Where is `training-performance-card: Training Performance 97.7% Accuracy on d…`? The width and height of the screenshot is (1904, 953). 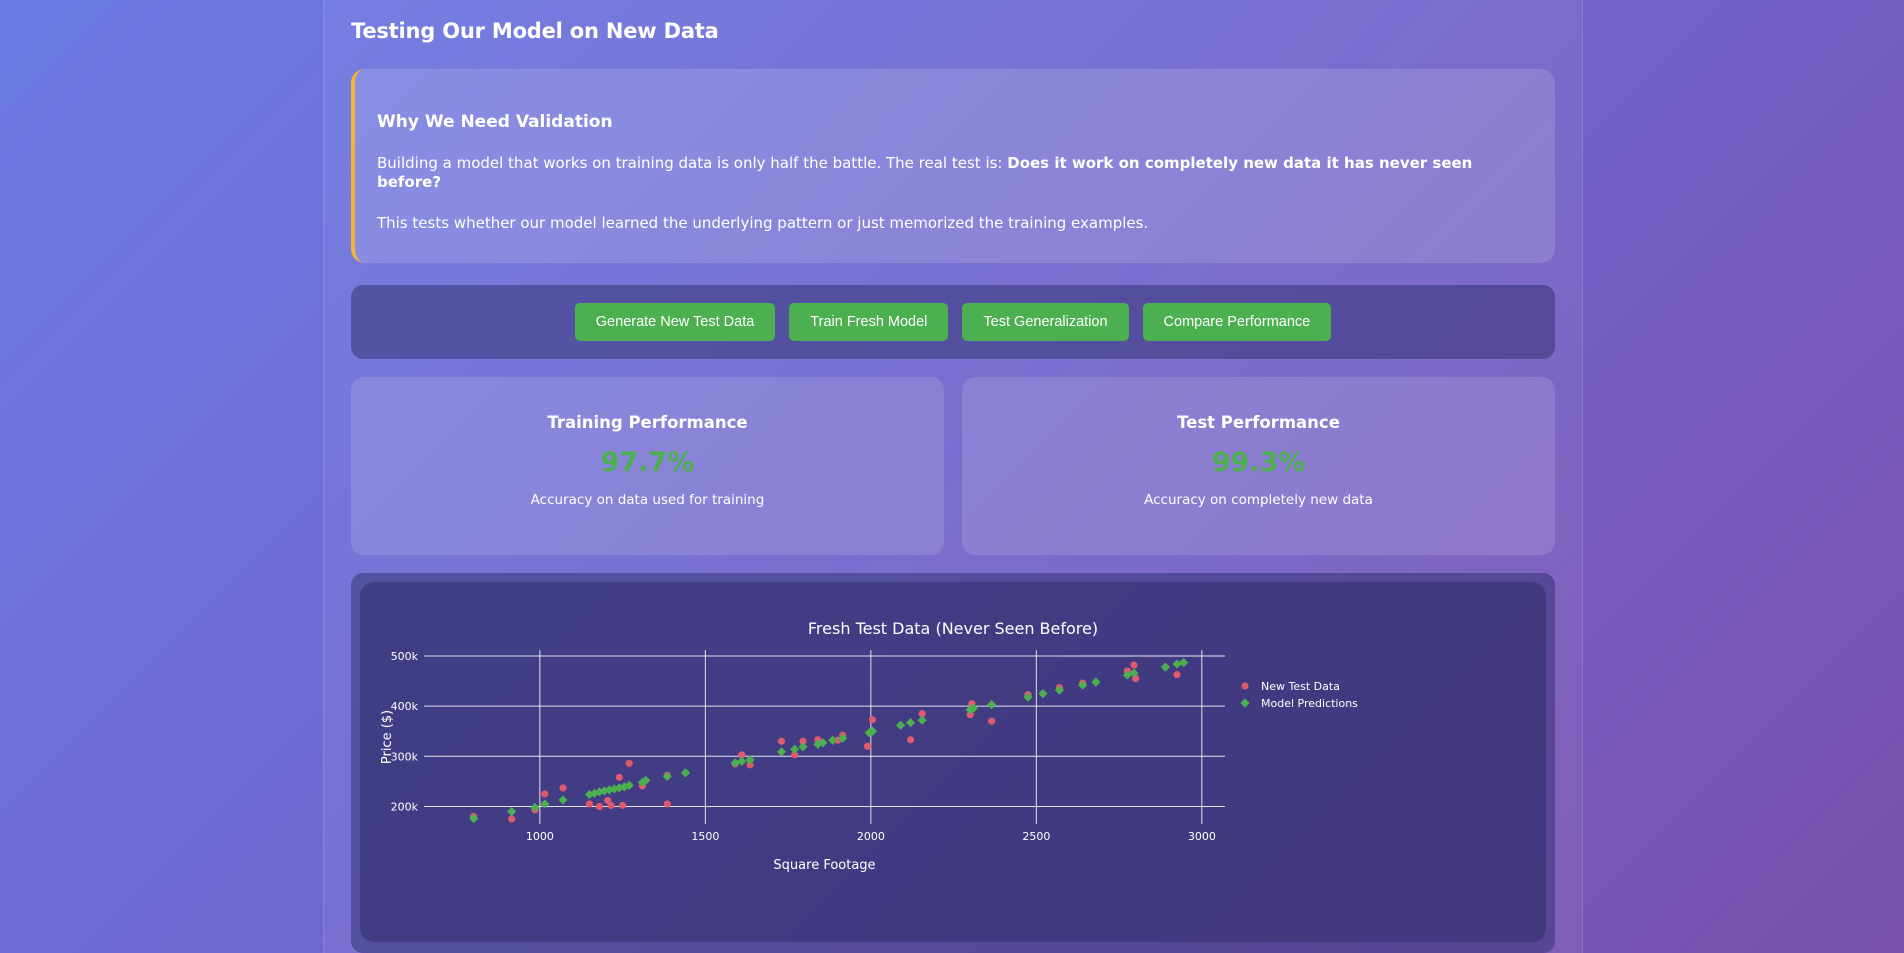
training-performance-card: Training Performance 97.7% Accuracy on d… is located at coordinates (647, 466).